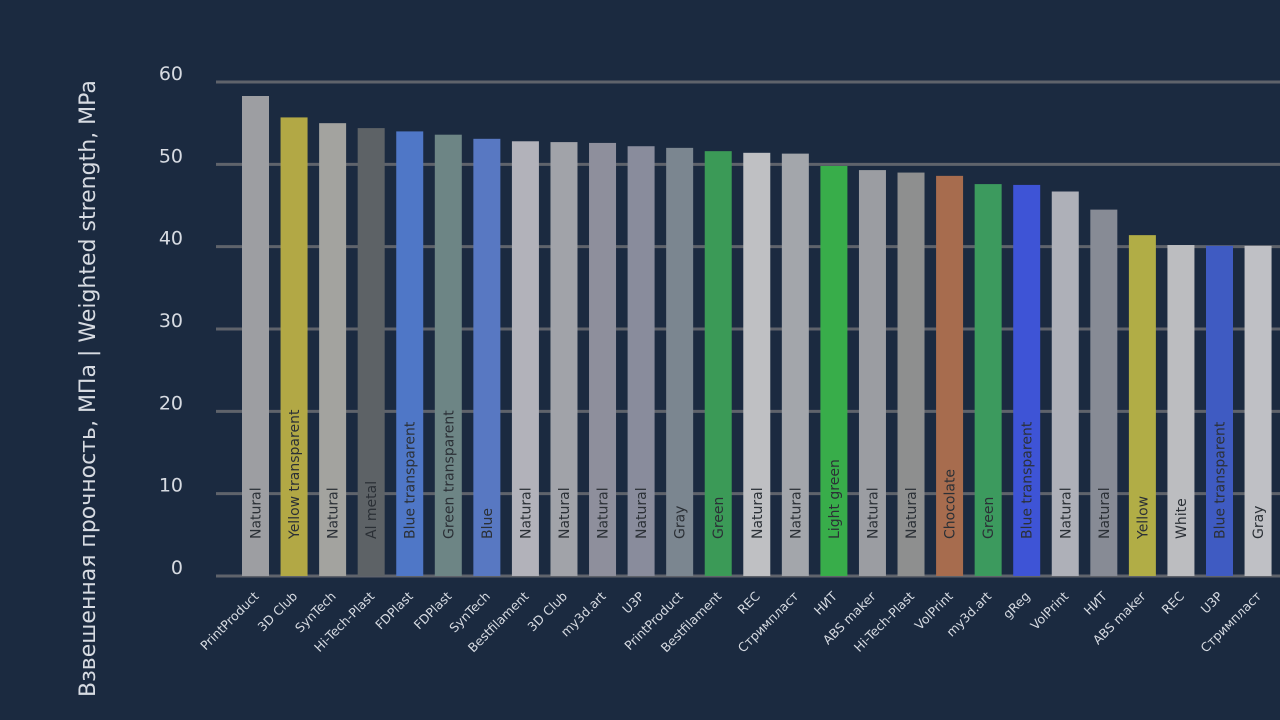  I want to click on y-tick-label: 0, so click(177, 568).